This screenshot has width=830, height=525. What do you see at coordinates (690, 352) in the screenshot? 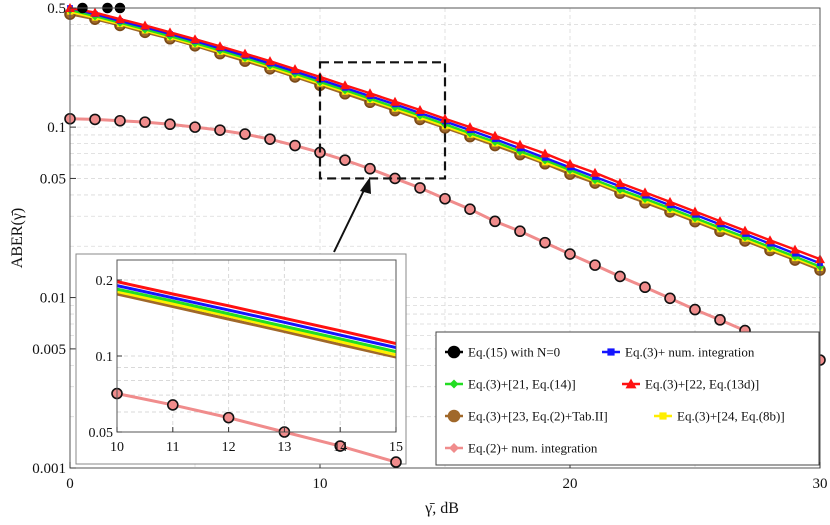
I see `legend-label: Eq.(3)+ num. integration` at bounding box center [690, 352].